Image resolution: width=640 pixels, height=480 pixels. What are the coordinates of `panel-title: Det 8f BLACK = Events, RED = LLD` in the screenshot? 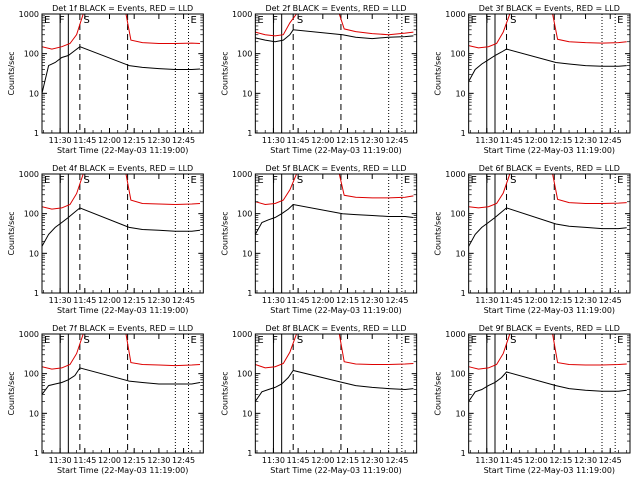 It's located at (335, 328).